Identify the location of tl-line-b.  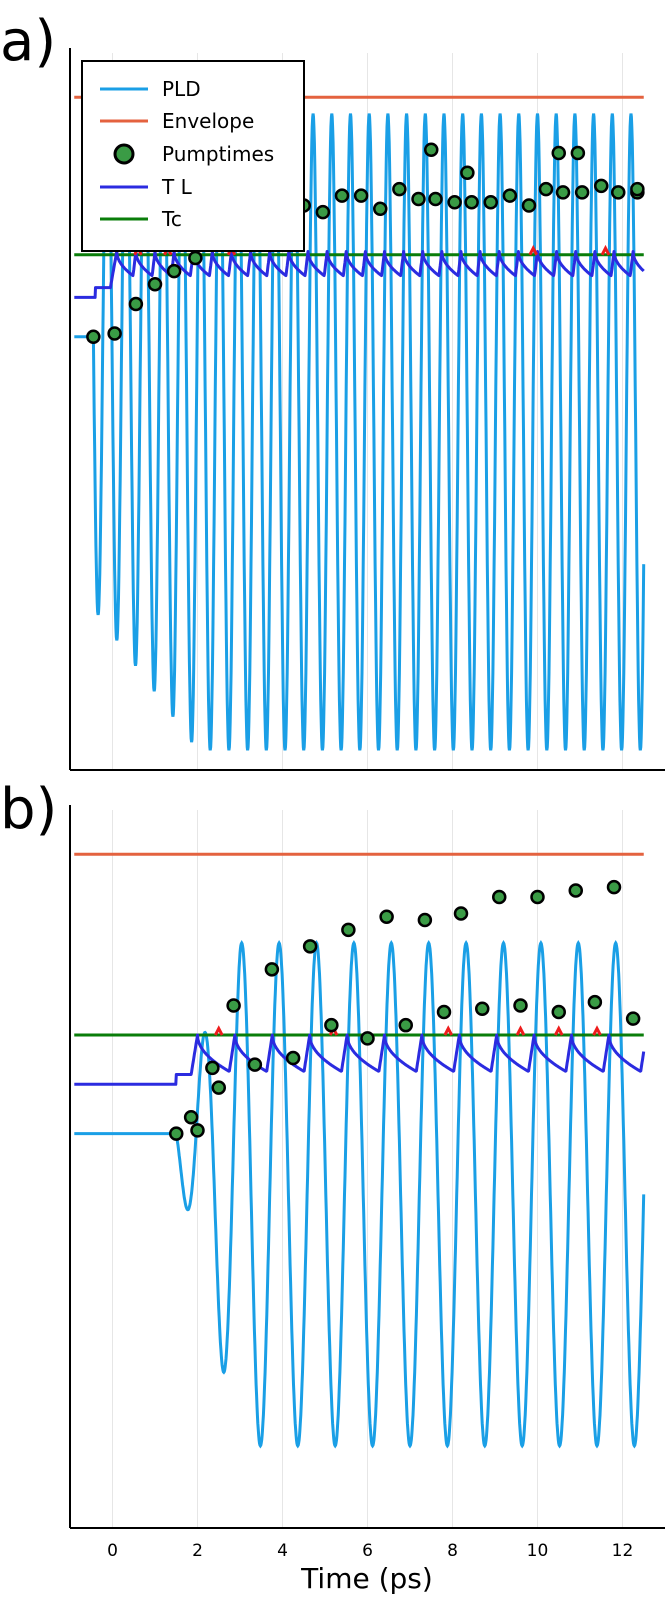
(359, 1059).